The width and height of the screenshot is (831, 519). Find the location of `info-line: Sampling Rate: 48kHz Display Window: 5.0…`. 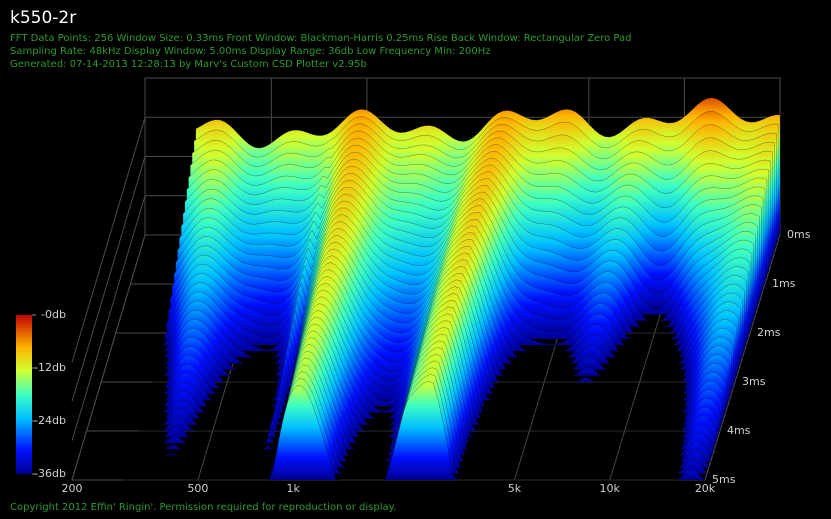

info-line: Sampling Rate: 48kHz Display Window: 5.0… is located at coordinates (250, 51).